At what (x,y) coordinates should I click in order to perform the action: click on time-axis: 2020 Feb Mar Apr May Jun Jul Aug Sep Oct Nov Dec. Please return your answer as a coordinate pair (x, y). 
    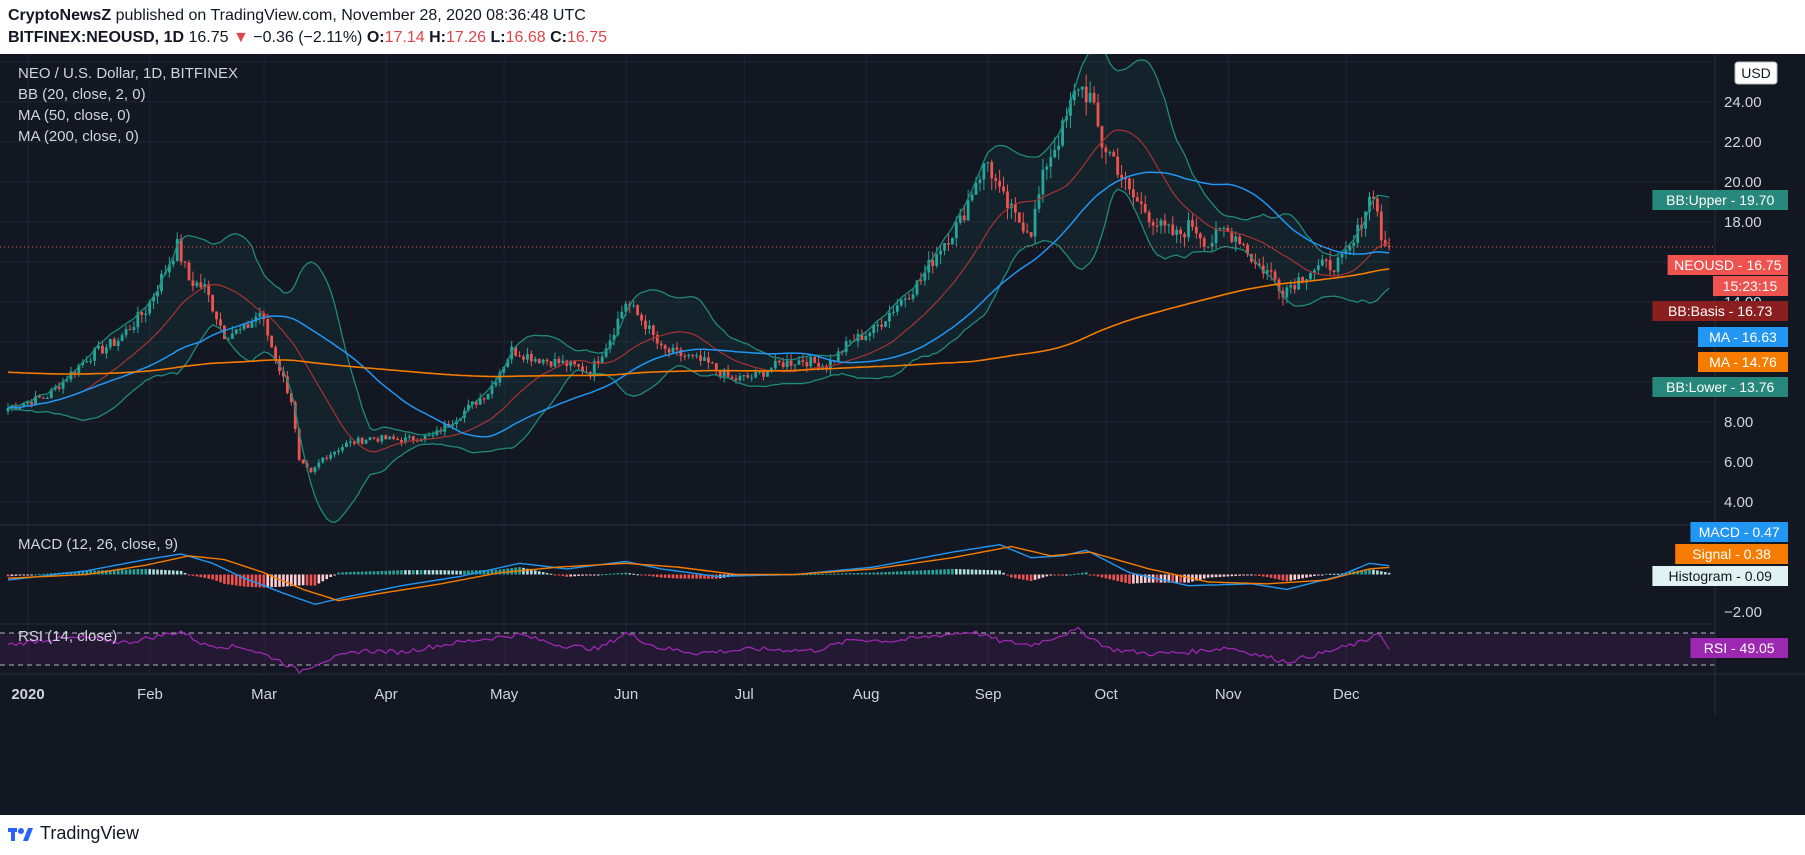
    Looking at the image, I should click on (685, 694).